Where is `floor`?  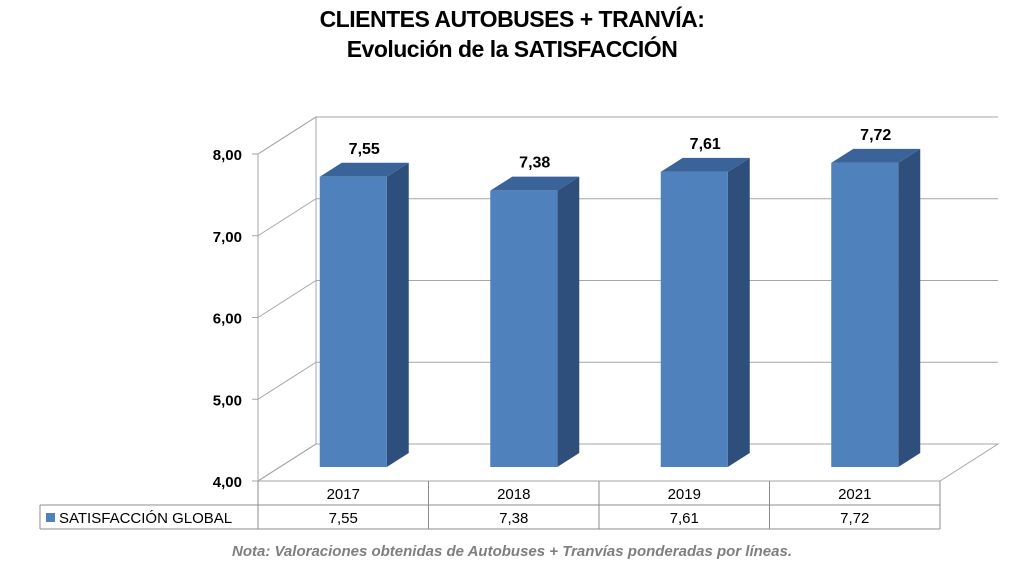 floor is located at coordinates (628, 462).